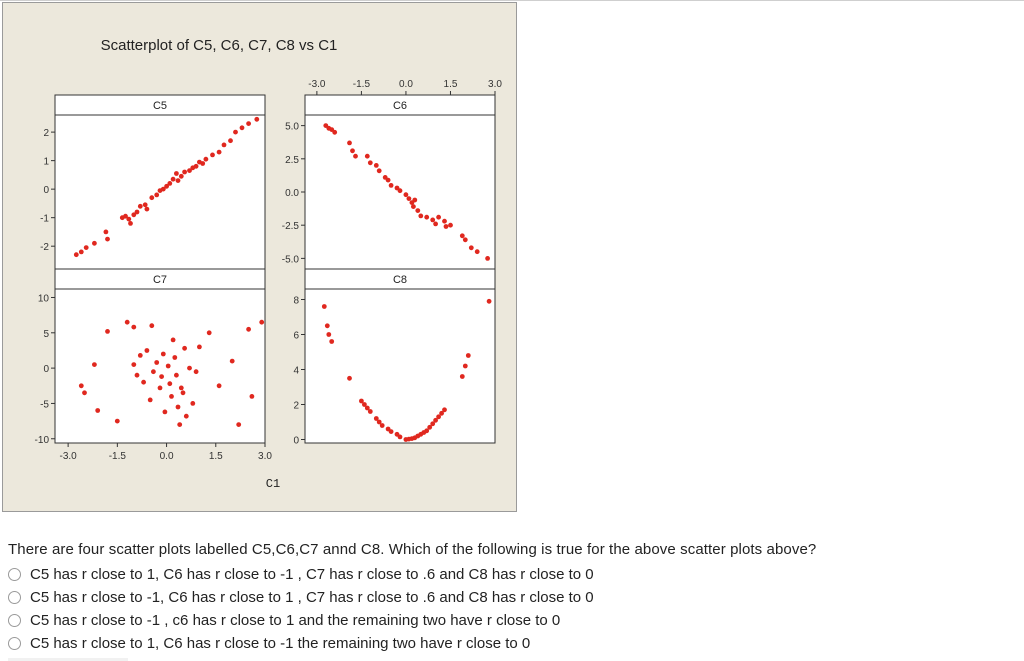 The height and width of the screenshot is (661, 1024). Describe the element at coordinates (406, 84) in the screenshot. I see `x-tick-label-top: 0.0` at that location.